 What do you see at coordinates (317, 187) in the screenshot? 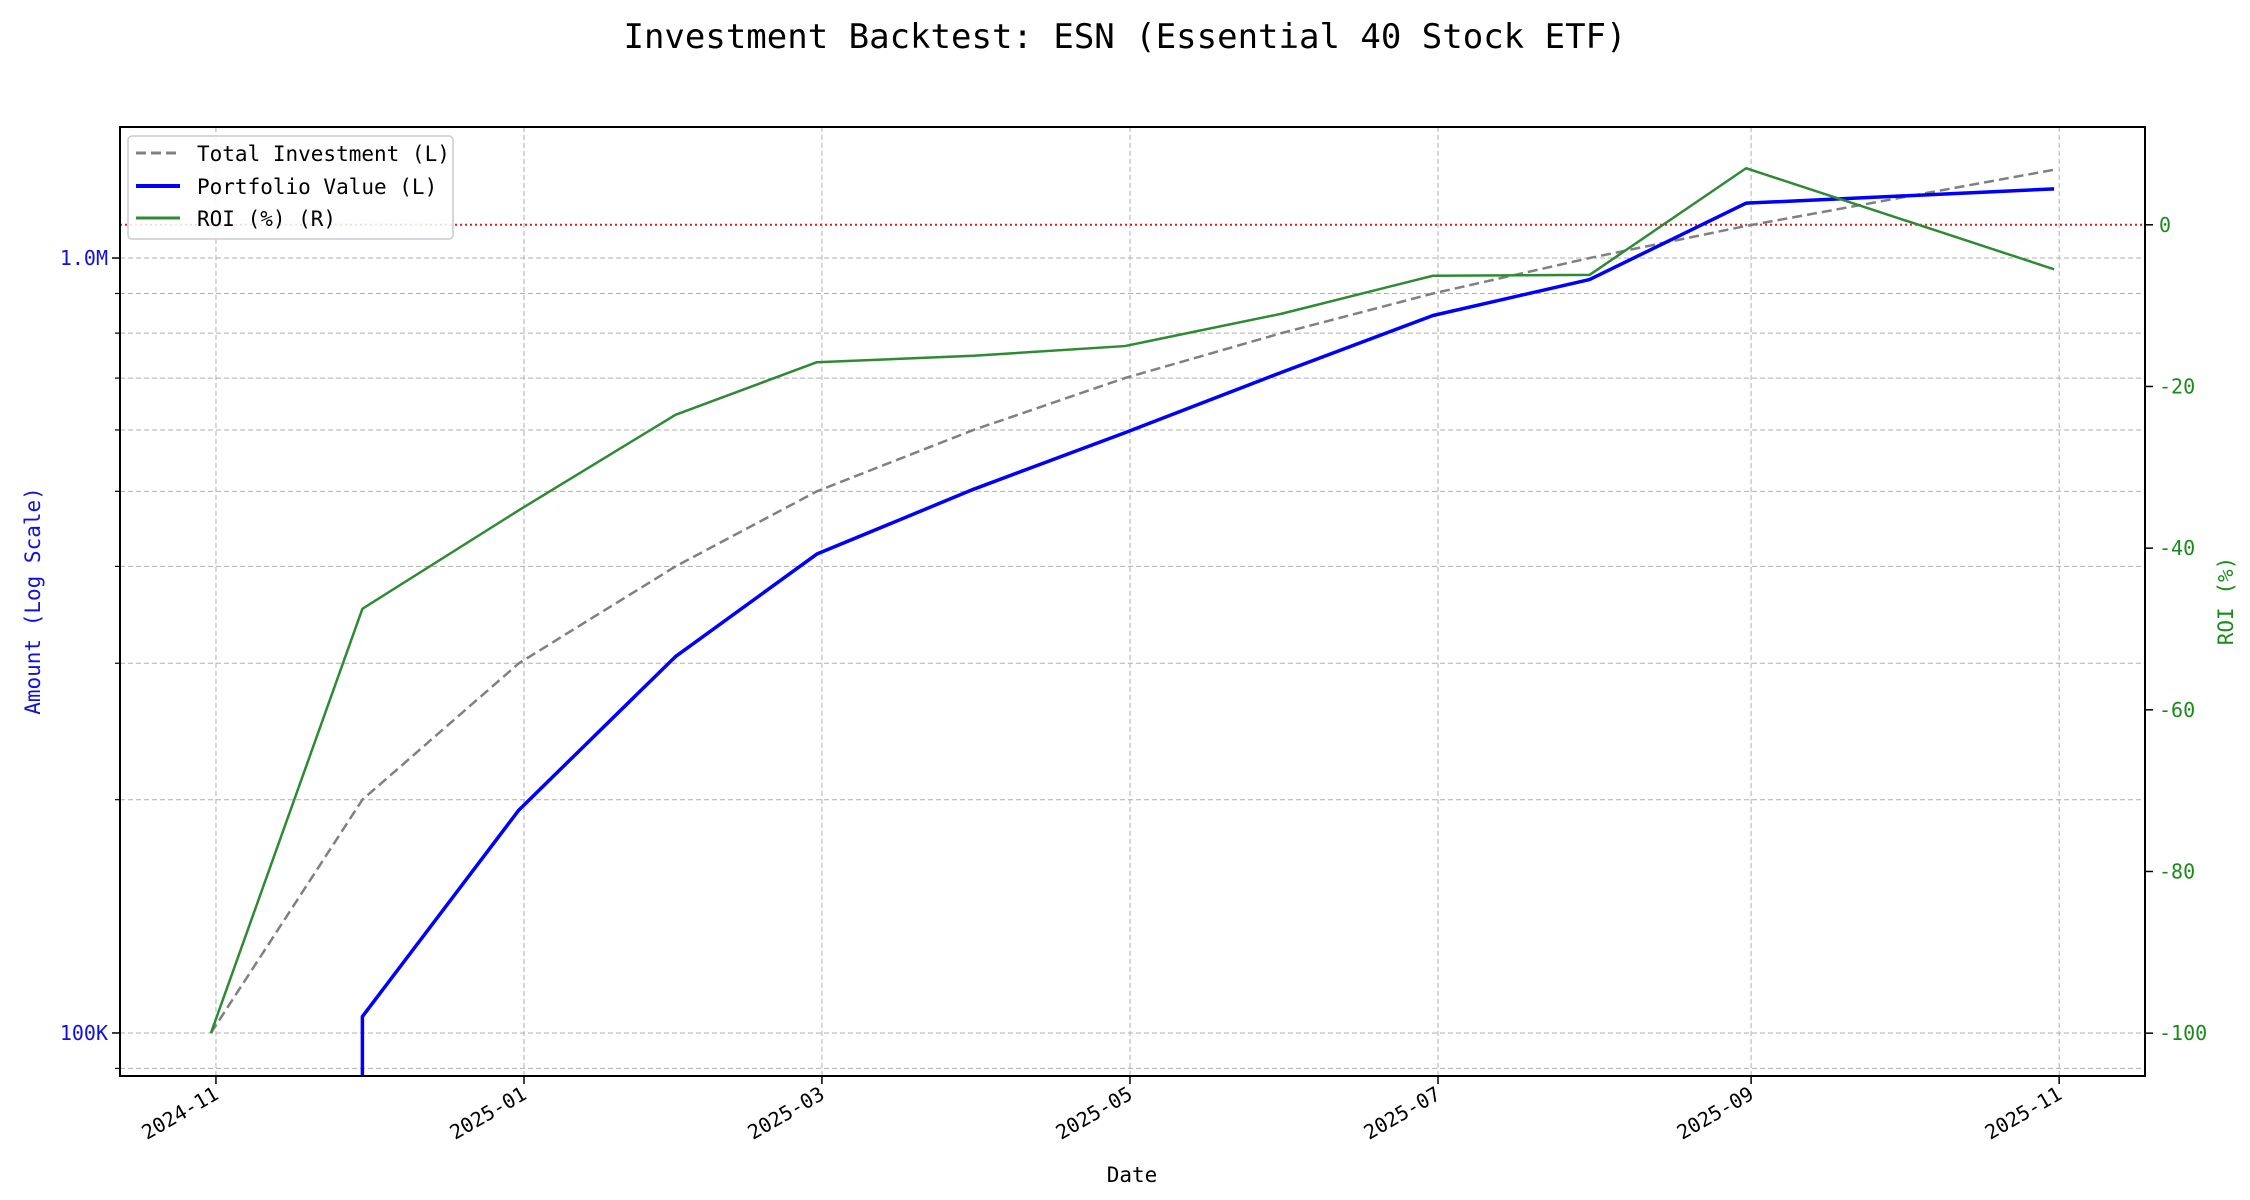
I see `legend-label-portfolio-value: Portfolio Value (L)` at bounding box center [317, 187].